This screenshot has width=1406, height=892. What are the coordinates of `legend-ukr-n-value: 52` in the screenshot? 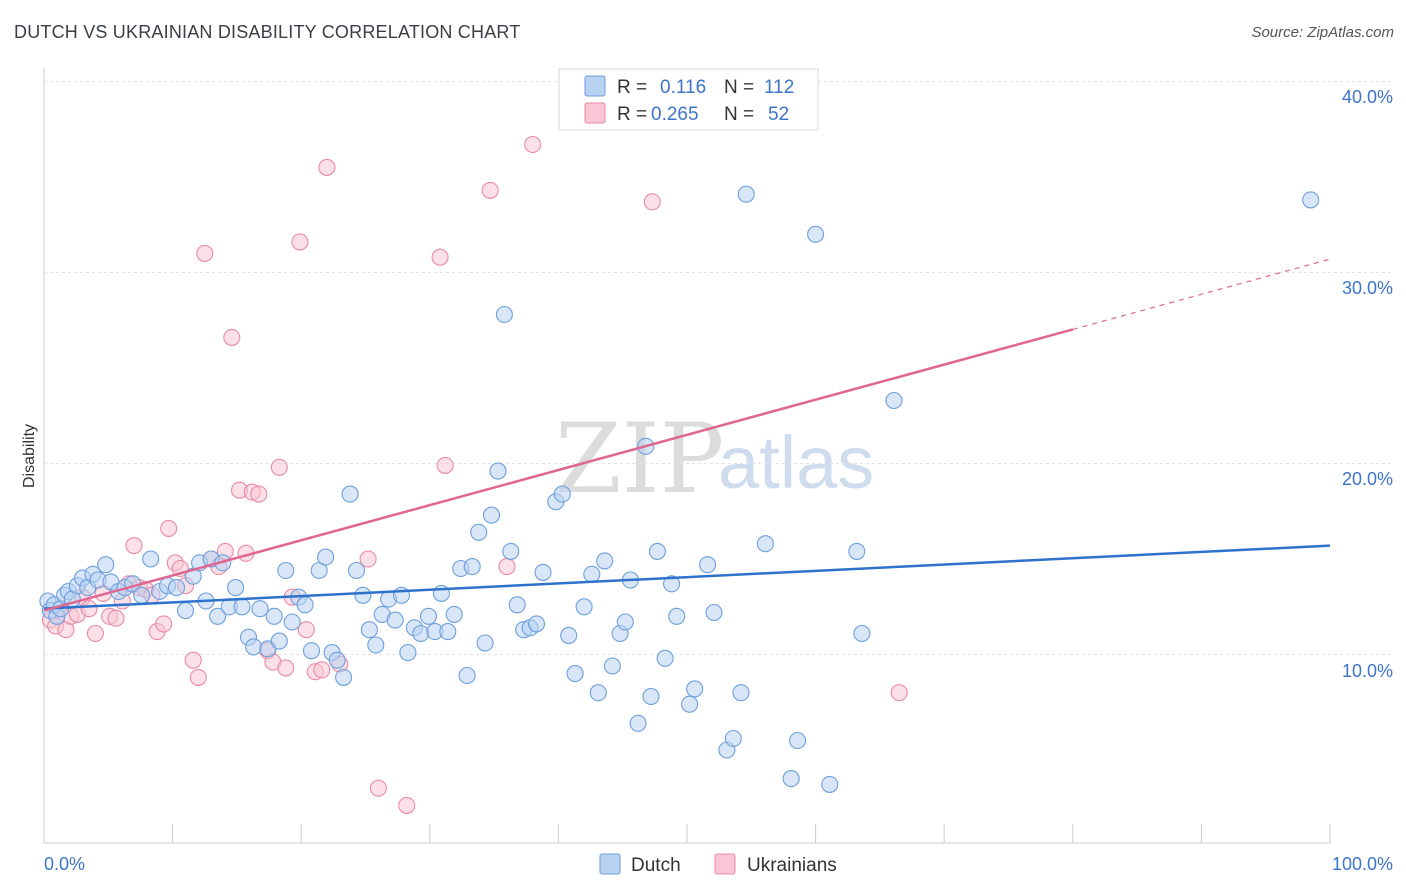 It's located at (778, 114).